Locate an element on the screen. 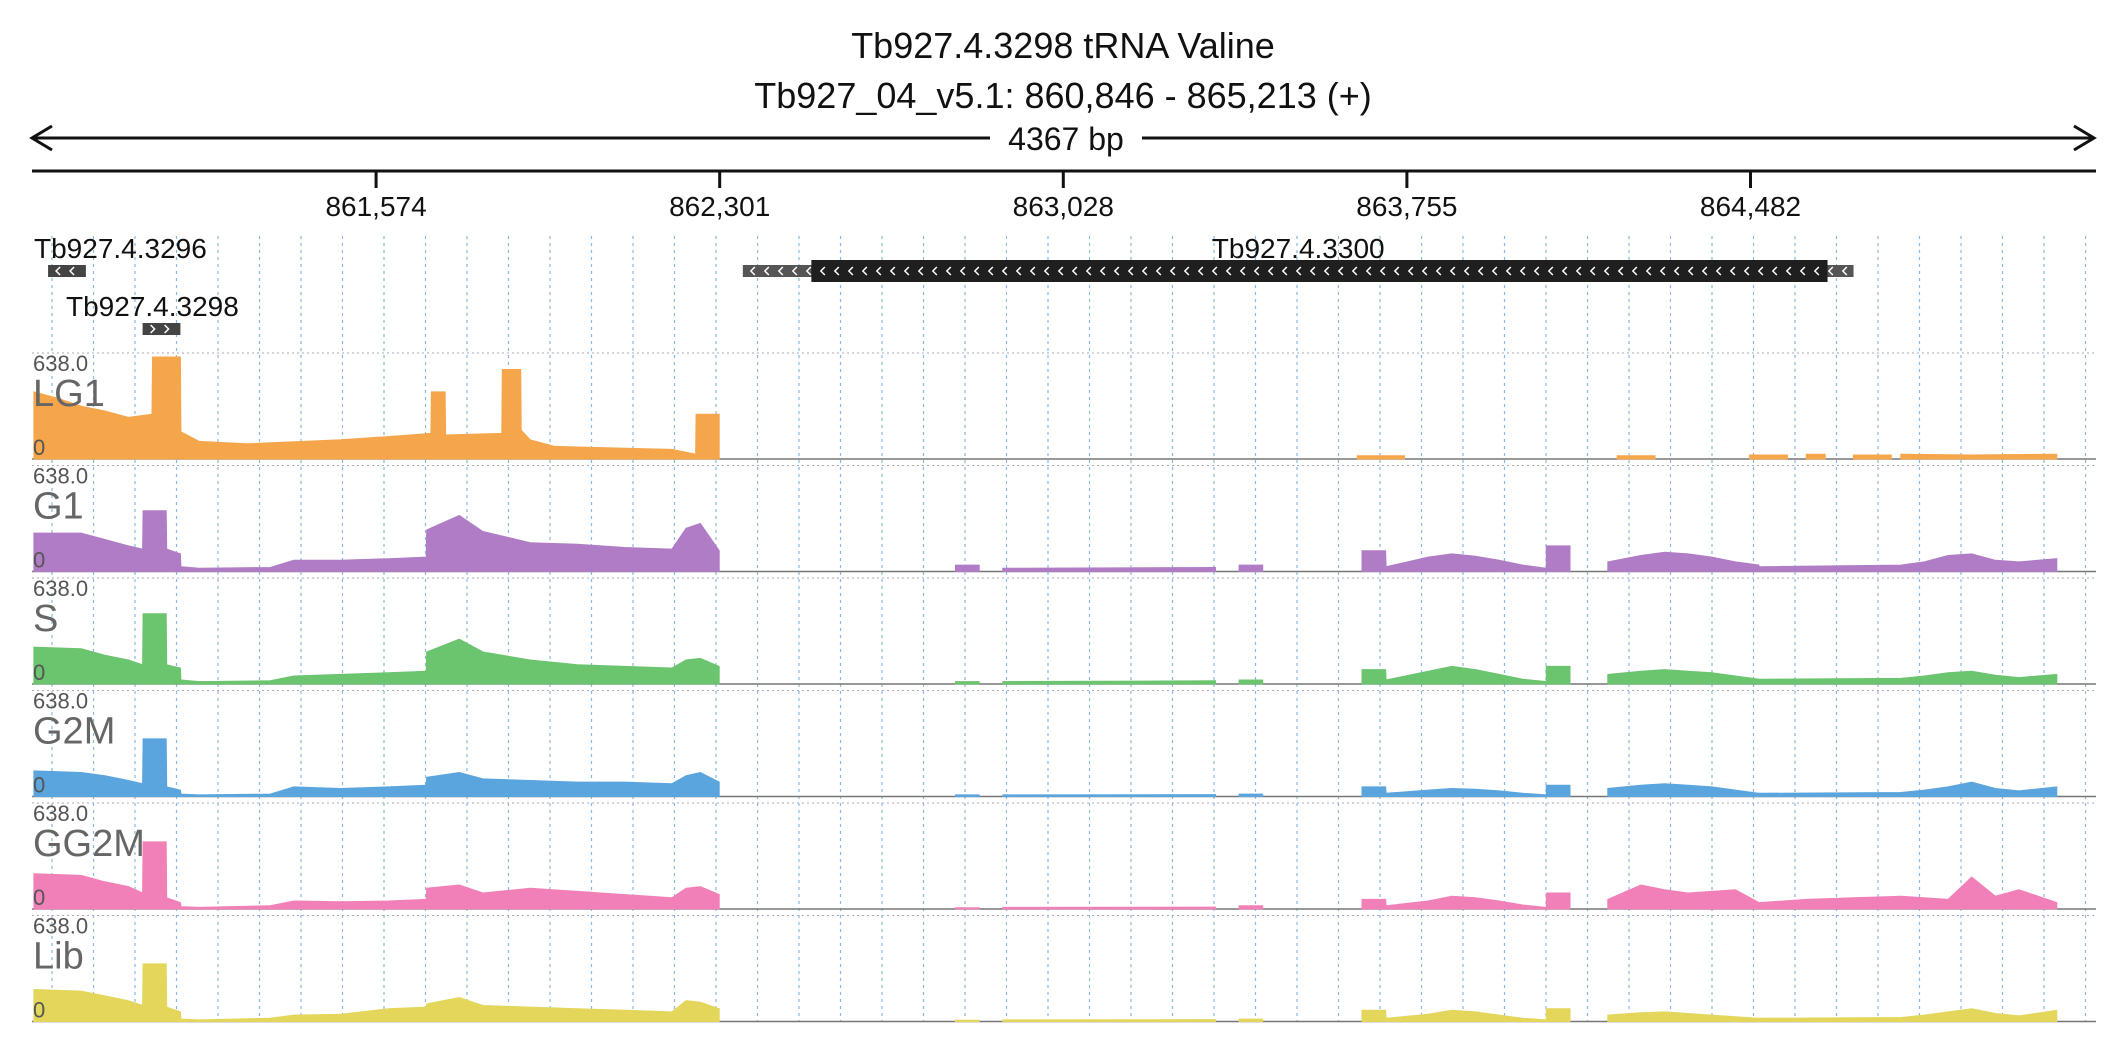 The image size is (2126, 1058). gene-label: Tb927.4.3296 is located at coordinates (120, 248).